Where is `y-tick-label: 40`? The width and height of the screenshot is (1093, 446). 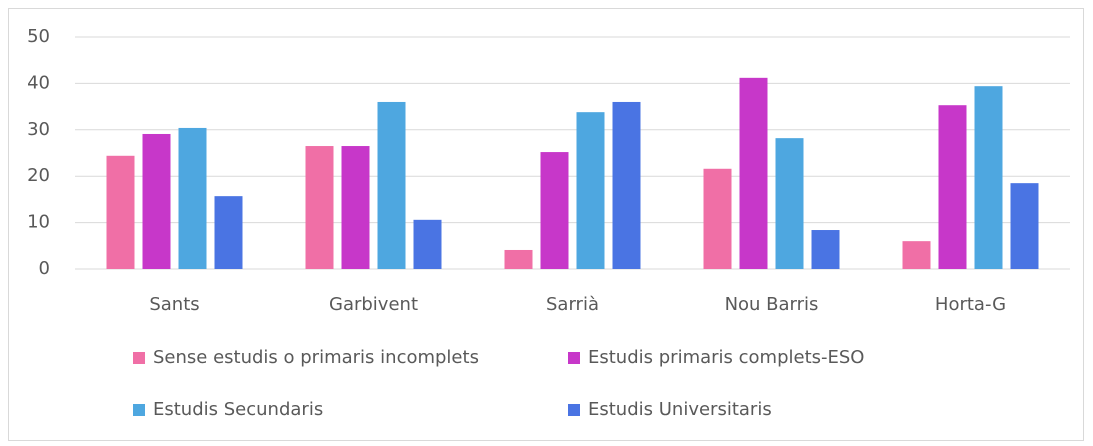 y-tick-label: 40 is located at coordinates (38, 82).